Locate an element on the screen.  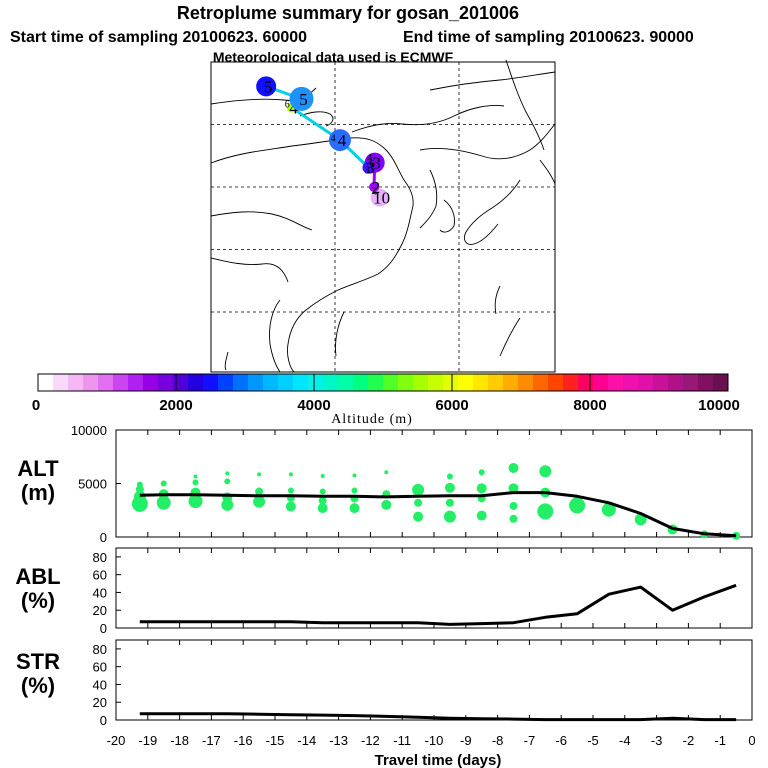
x-tick-label: -11 is located at coordinates (402, 740).